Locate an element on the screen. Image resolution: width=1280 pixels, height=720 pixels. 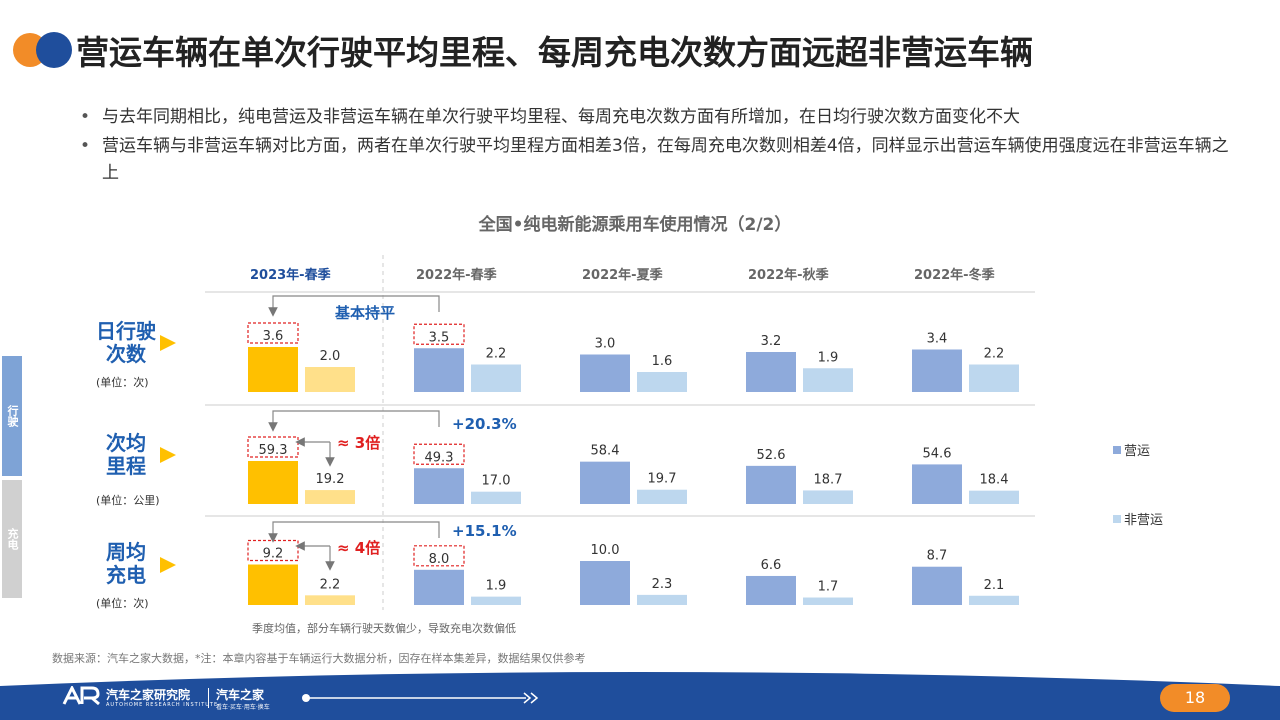
data-label: 3.4 is located at coordinates (937, 339).